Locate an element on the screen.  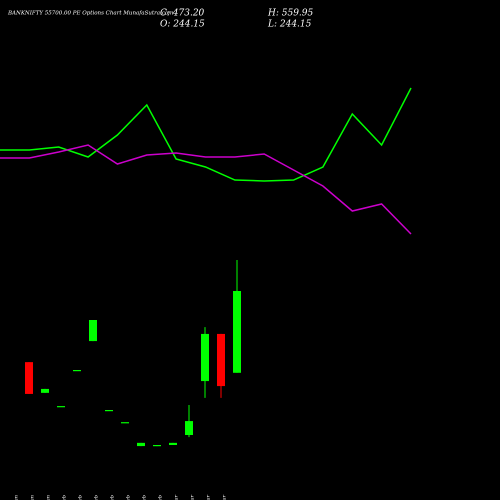
x-tick-label: 27 Feb is located at coordinates (161, 497).